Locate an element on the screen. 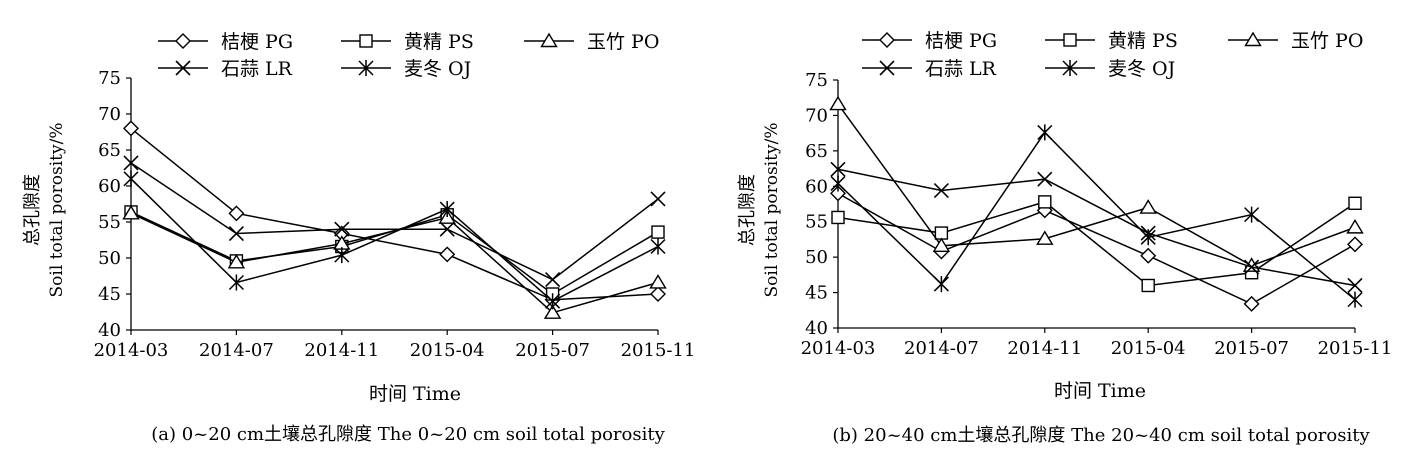 This screenshot has height=464, width=1419. panel-a-y-axis-label-en: Soil total porosity/% is located at coordinates (57, 210).